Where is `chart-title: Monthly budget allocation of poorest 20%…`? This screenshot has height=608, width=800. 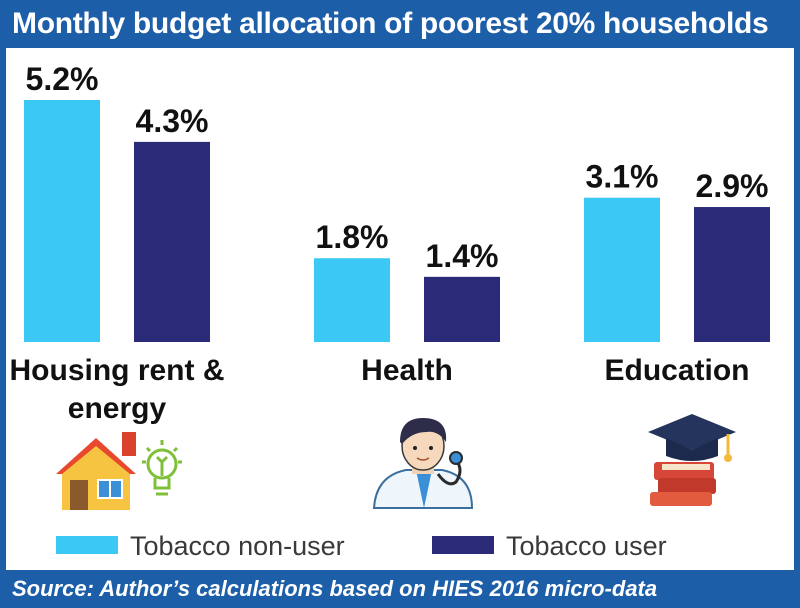 chart-title: Monthly budget allocation of poorest 20%… is located at coordinates (390, 23).